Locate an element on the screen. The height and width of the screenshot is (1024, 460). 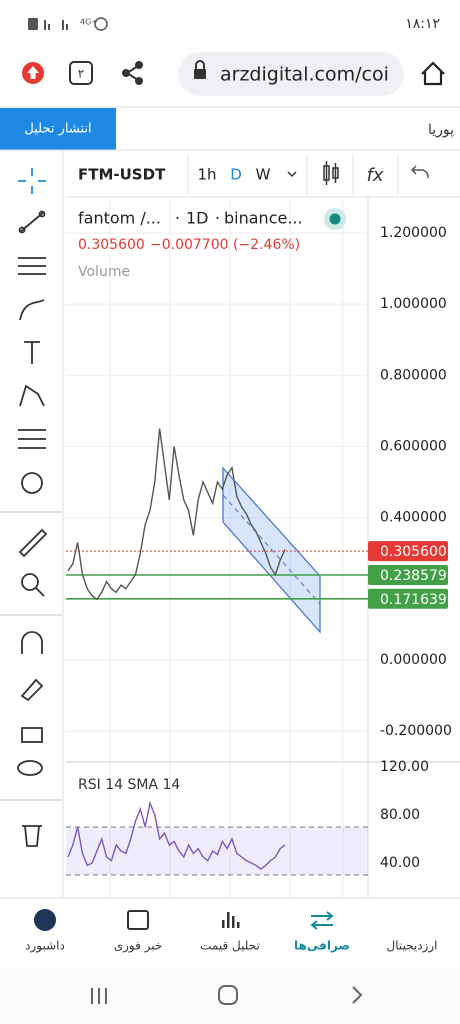
interval-menu is located at coordinates (292, 174).